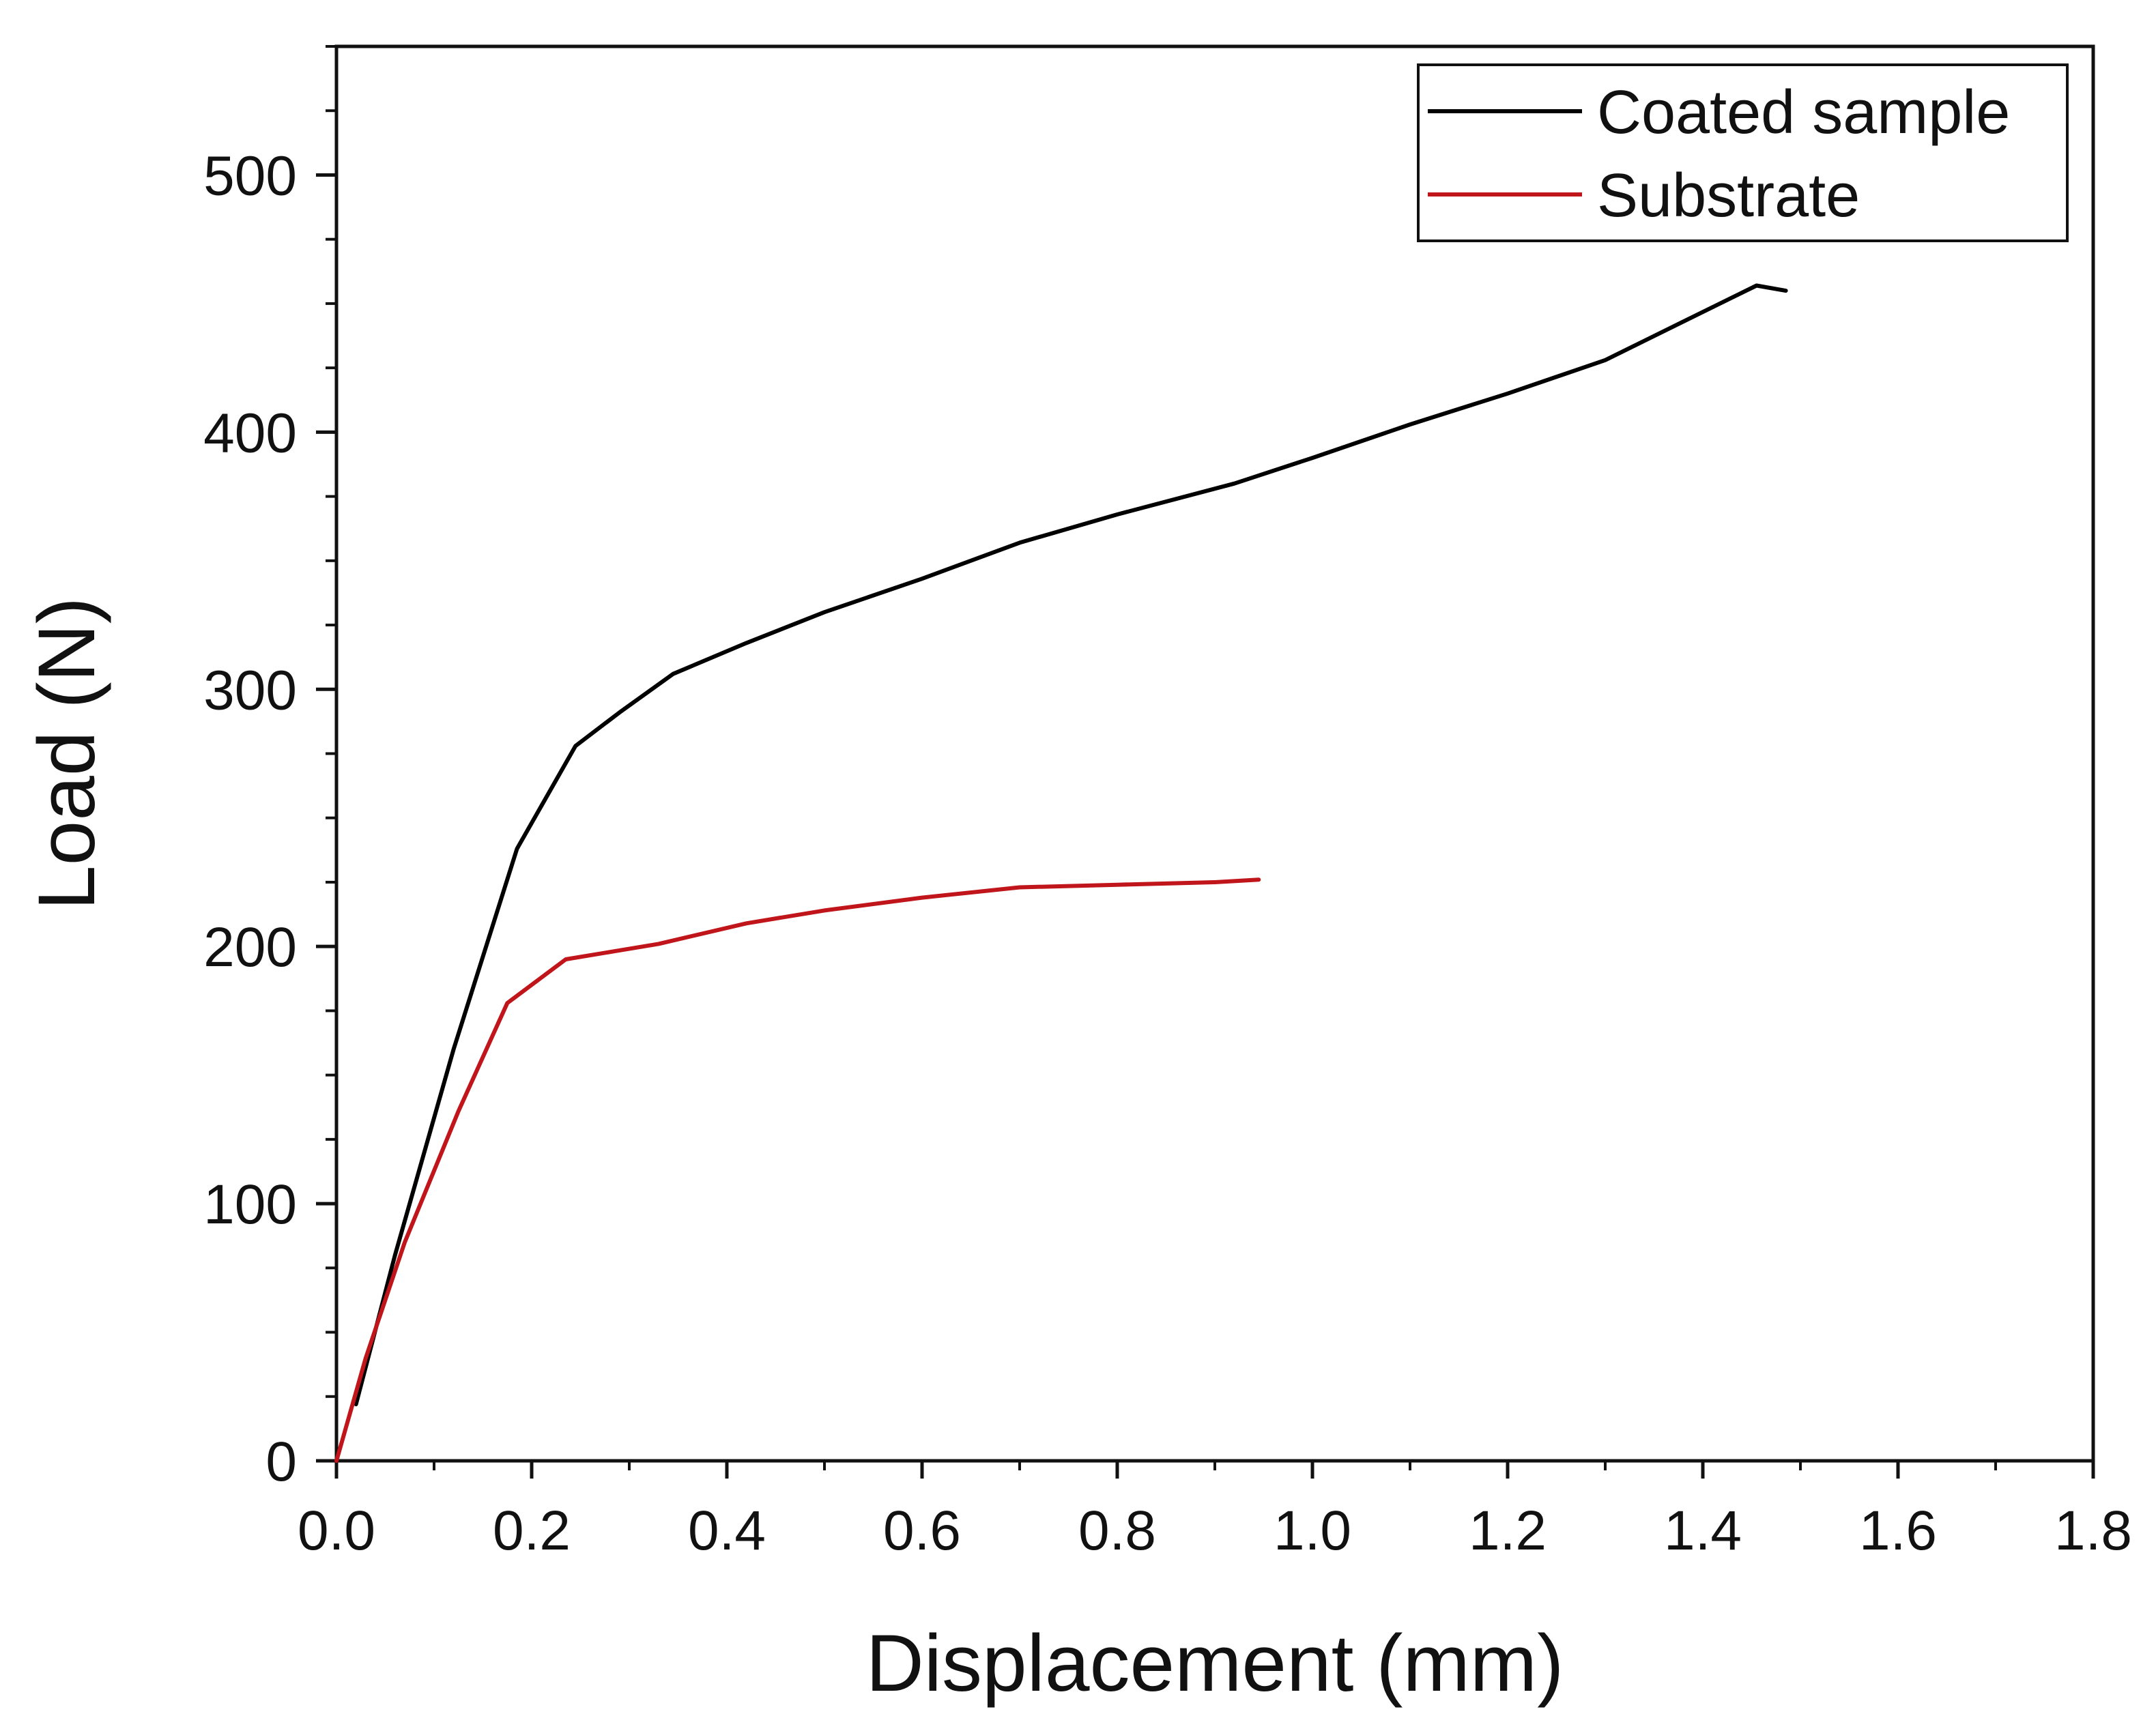 This screenshot has width=2156, height=1731. What do you see at coordinates (1117, 1531) in the screenshot?
I see `x-tick-label: 0.8` at bounding box center [1117, 1531].